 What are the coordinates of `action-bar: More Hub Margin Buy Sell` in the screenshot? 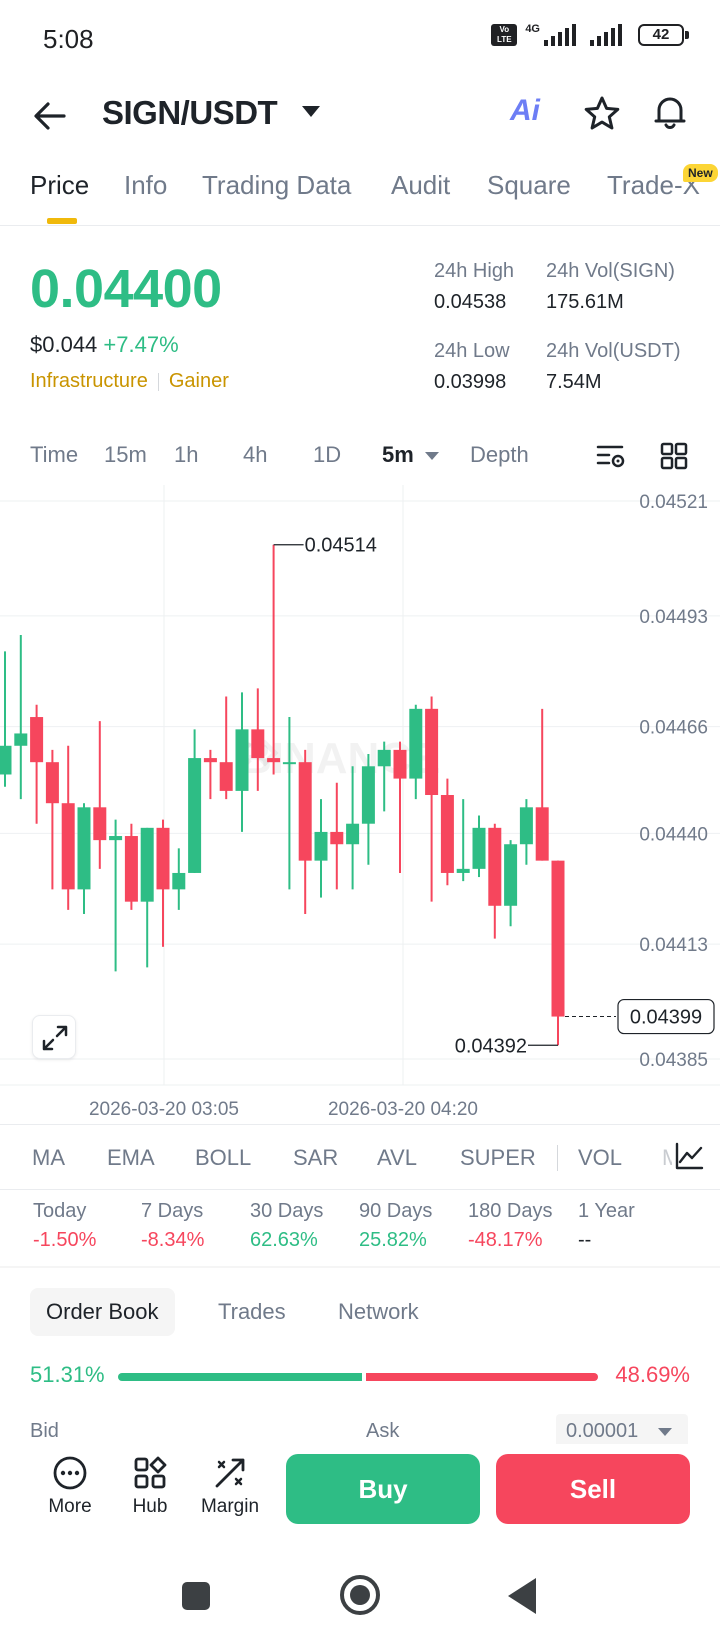 It's located at (360, 1494).